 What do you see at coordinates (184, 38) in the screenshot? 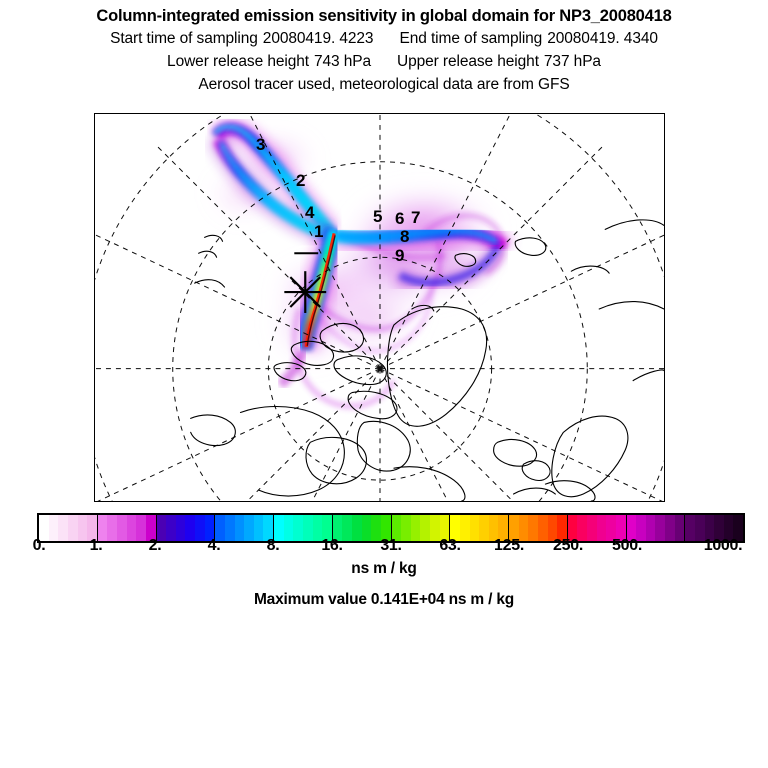
I see `start-time-label: Start time of sampling` at bounding box center [184, 38].